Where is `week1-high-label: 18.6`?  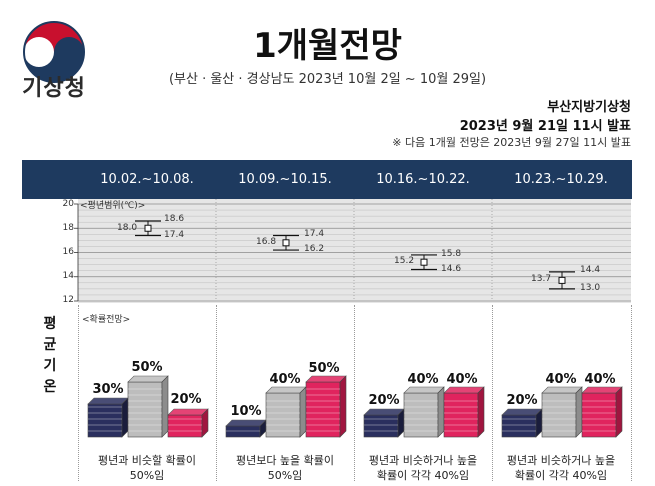
week1-high-label: 18.6 is located at coordinates (174, 219).